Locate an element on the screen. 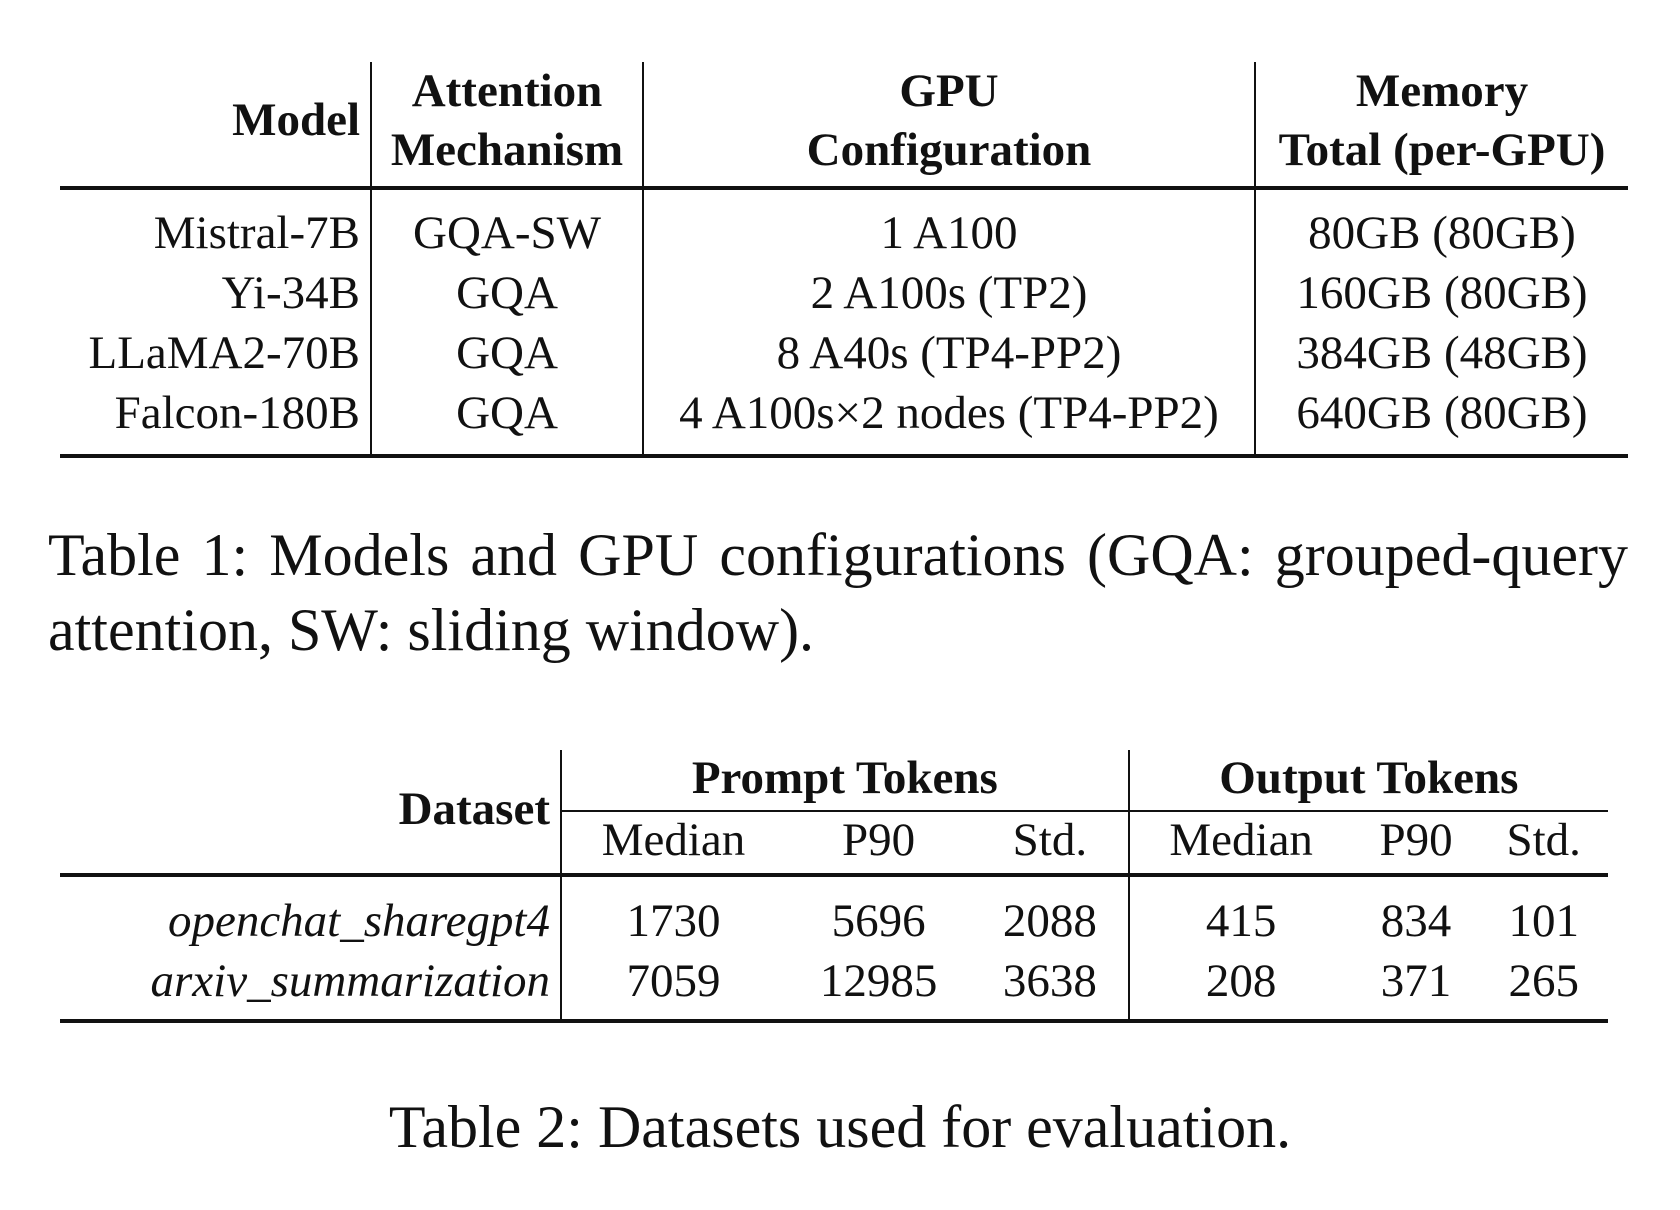 This screenshot has width=1680, height=1210. header-gpu: GPU Configuration is located at coordinates (949, 125).